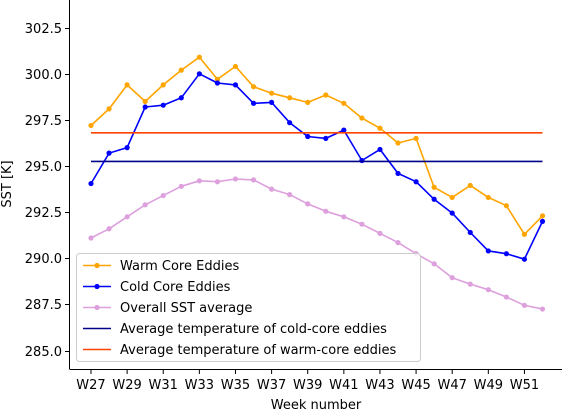  What do you see at coordinates (199, 385) in the screenshot?
I see `x-tick-label: W33` at bounding box center [199, 385].